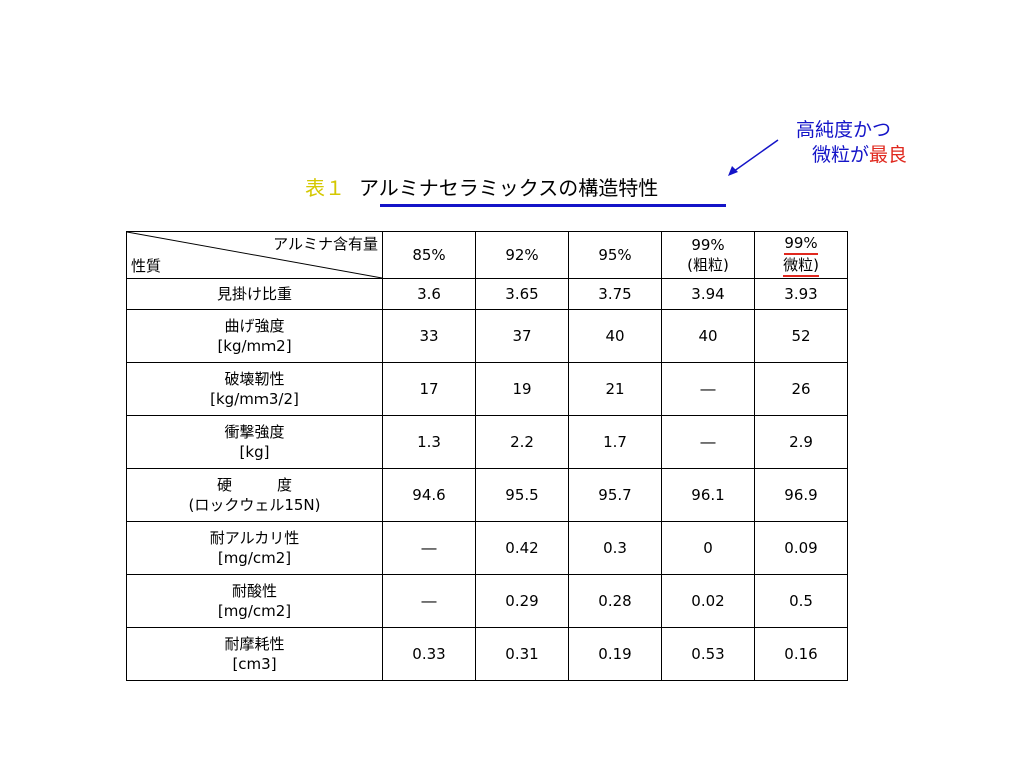  Describe the element at coordinates (615, 654) in the screenshot. I see `table-cell: 0.19` at that location.